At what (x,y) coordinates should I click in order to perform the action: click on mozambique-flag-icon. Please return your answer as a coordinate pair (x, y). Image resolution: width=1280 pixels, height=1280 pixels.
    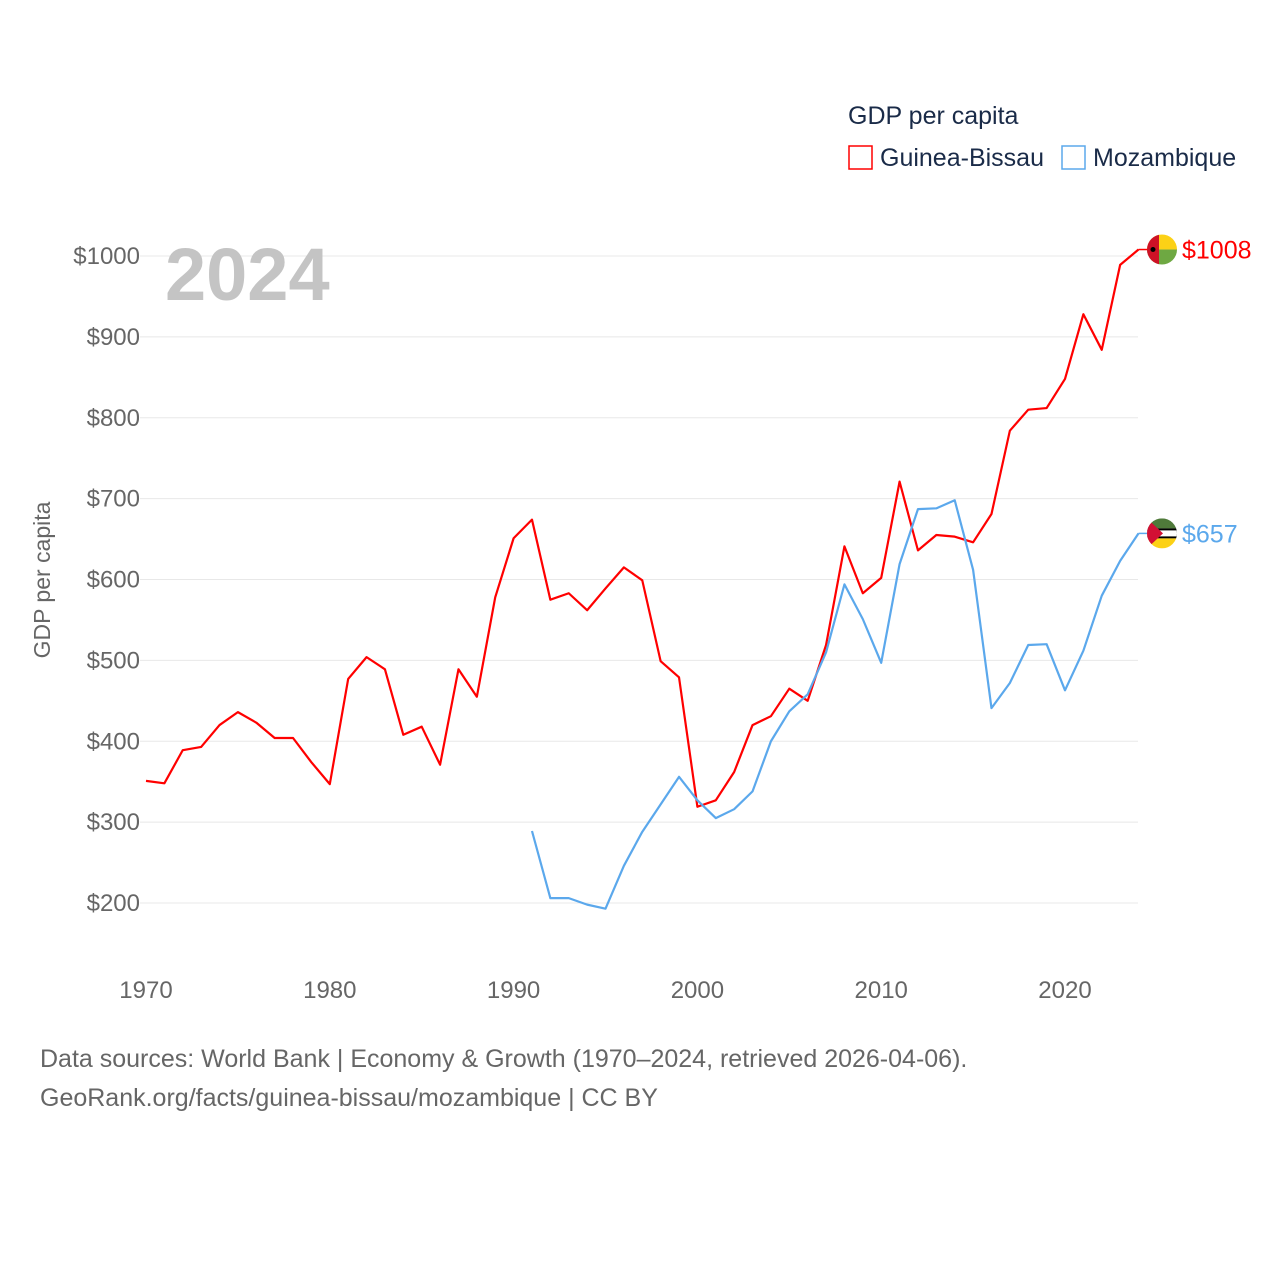
    Looking at the image, I should click on (1162, 533).